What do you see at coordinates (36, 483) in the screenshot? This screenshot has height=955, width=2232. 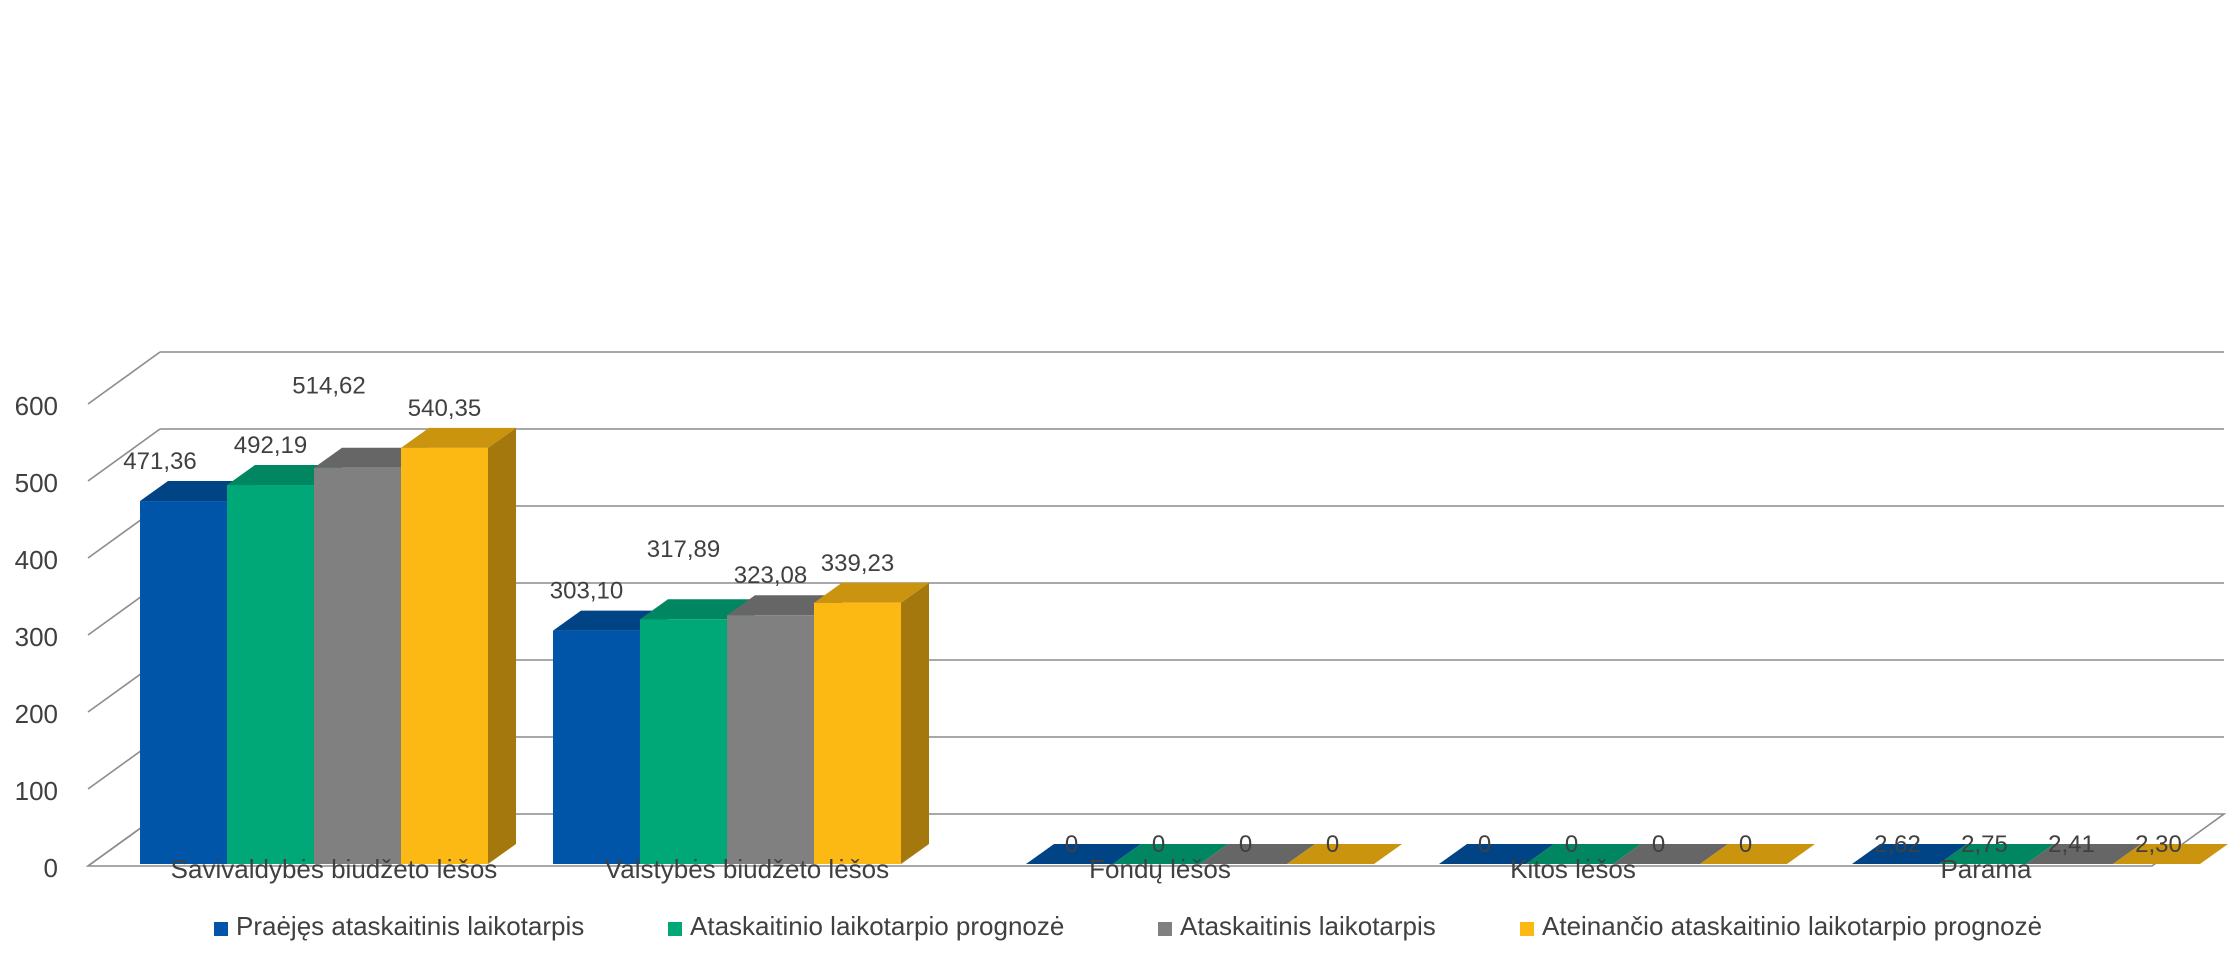 I see `y-tick-label: 500` at bounding box center [36, 483].